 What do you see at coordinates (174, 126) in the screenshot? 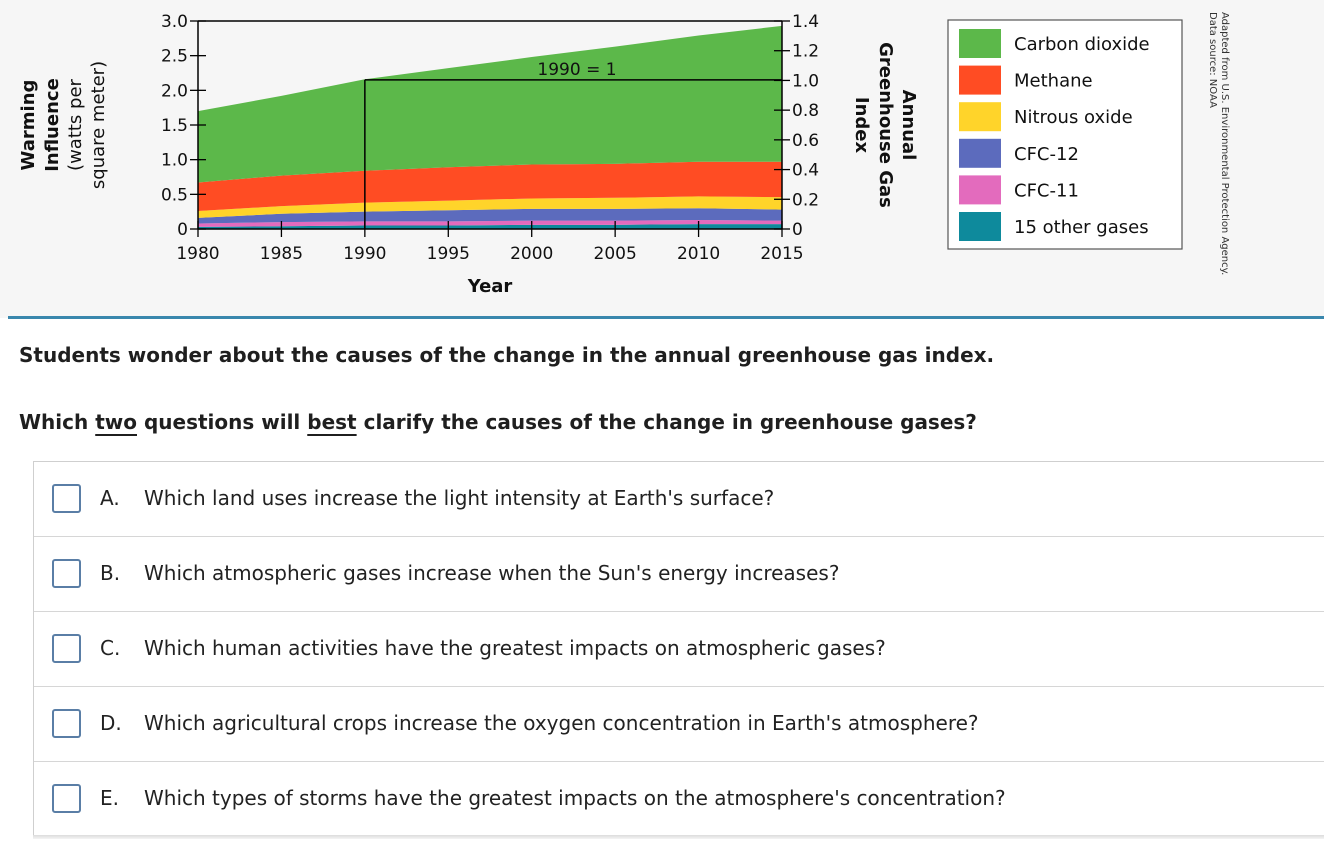
I see `y-left-tick-label: 1.5` at bounding box center [174, 126].